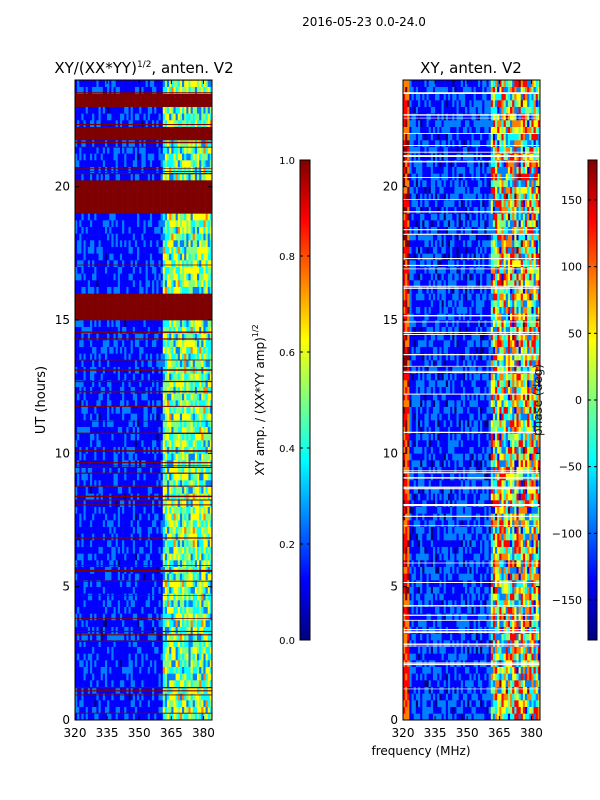 The height and width of the screenshot is (800, 600). Describe the element at coordinates (592, 400) in the screenshot. I see `phase-colorbar-gradient` at that location.